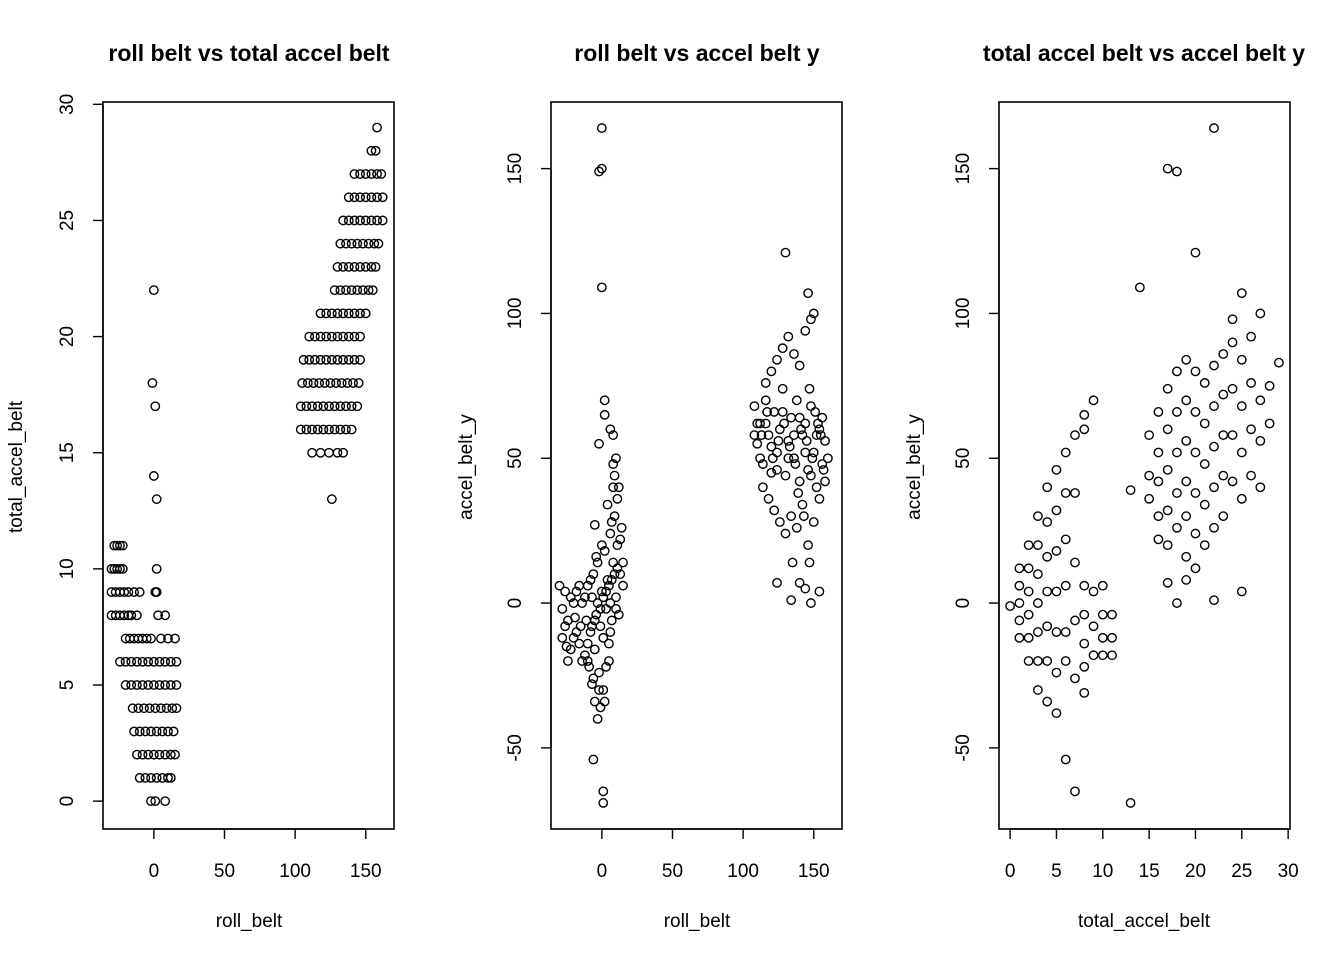  Describe the element at coordinates (16, 466) in the screenshot. I see `y-axis-label: total_accel_belt` at that location.